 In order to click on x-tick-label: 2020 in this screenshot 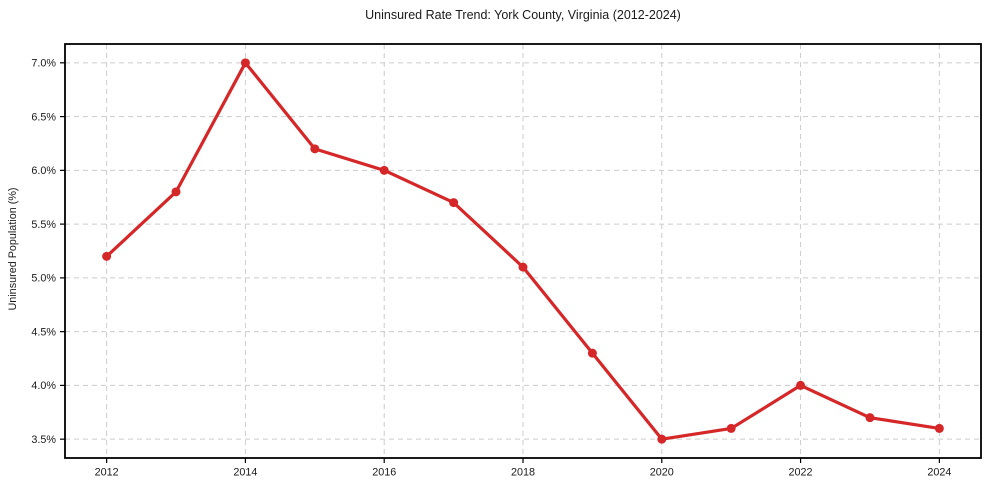, I will do `click(662, 473)`.